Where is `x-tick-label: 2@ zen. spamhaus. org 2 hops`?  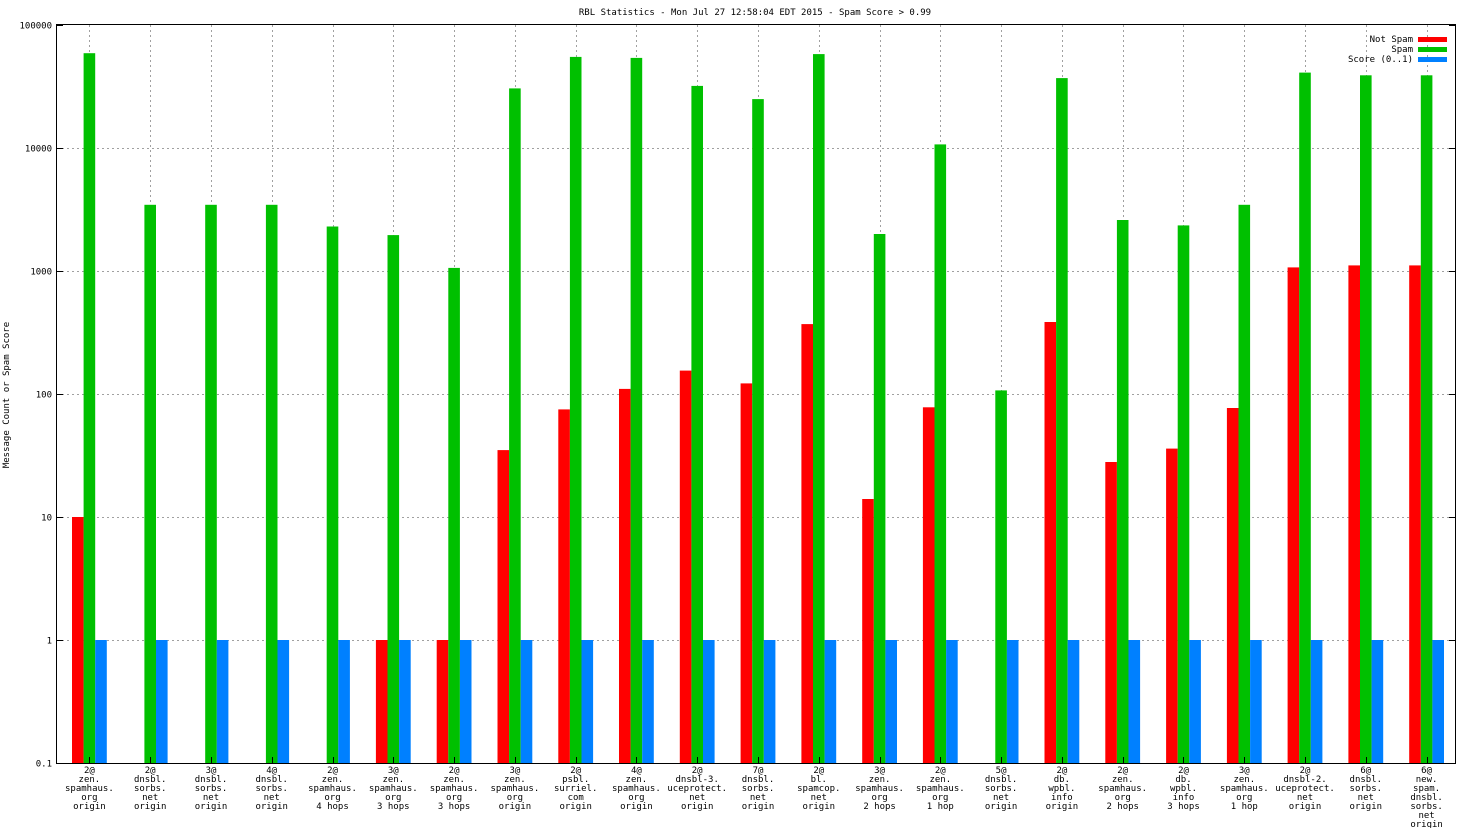 x-tick-label: 2@ zen. spamhaus. org 2 hops is located at coordinates (1122, 789).